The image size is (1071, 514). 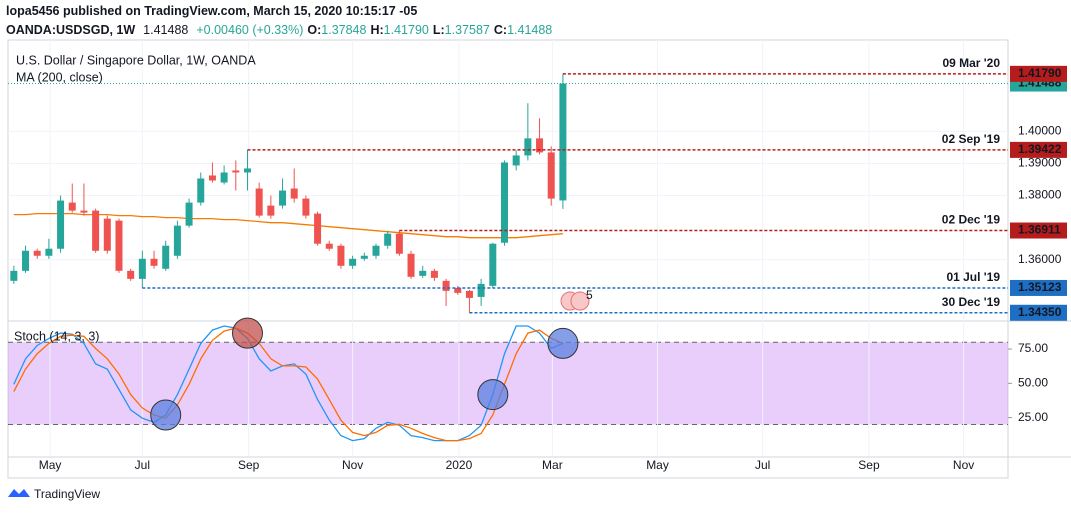 I want to click on ohlc-value: 1.37848, so click(x=343, y=30).